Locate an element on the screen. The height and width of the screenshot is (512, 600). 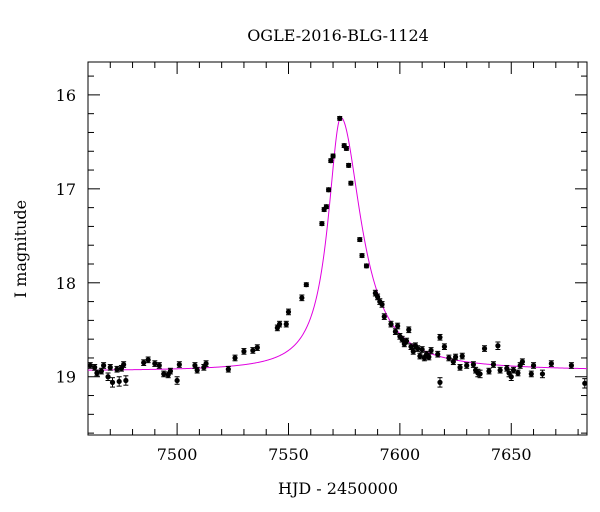
y-axis-tick-labels: 16 17 18 19 is located at coordinates (66, 236).